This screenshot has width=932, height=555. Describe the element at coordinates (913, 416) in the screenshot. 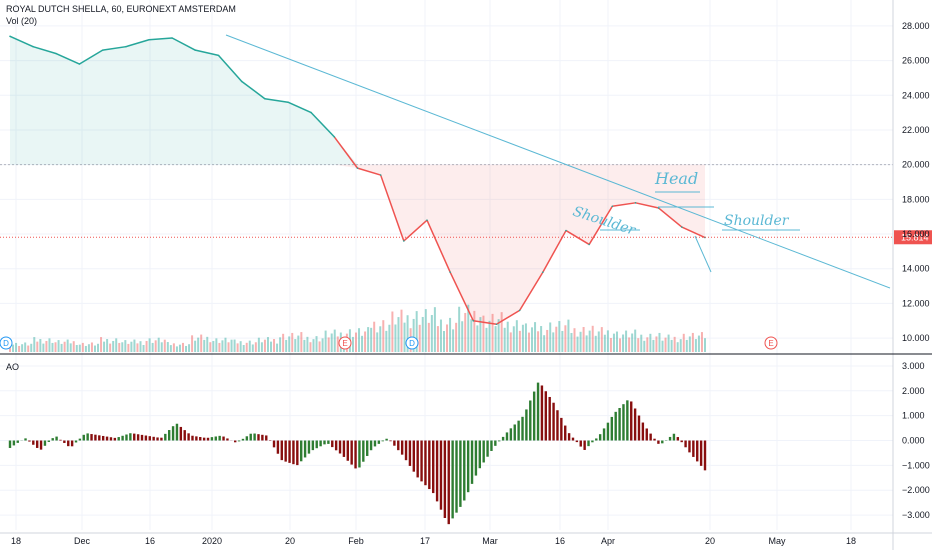

I see `ao-tick-label: 1.000` at that location.